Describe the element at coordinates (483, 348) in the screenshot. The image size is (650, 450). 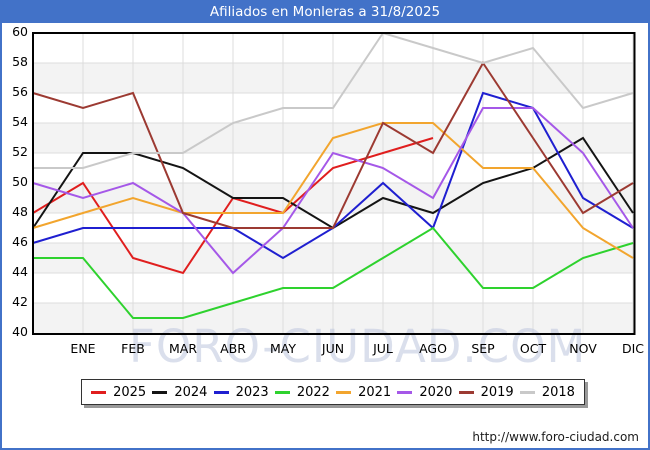
I see `x-tick-label: SEP` at that location.